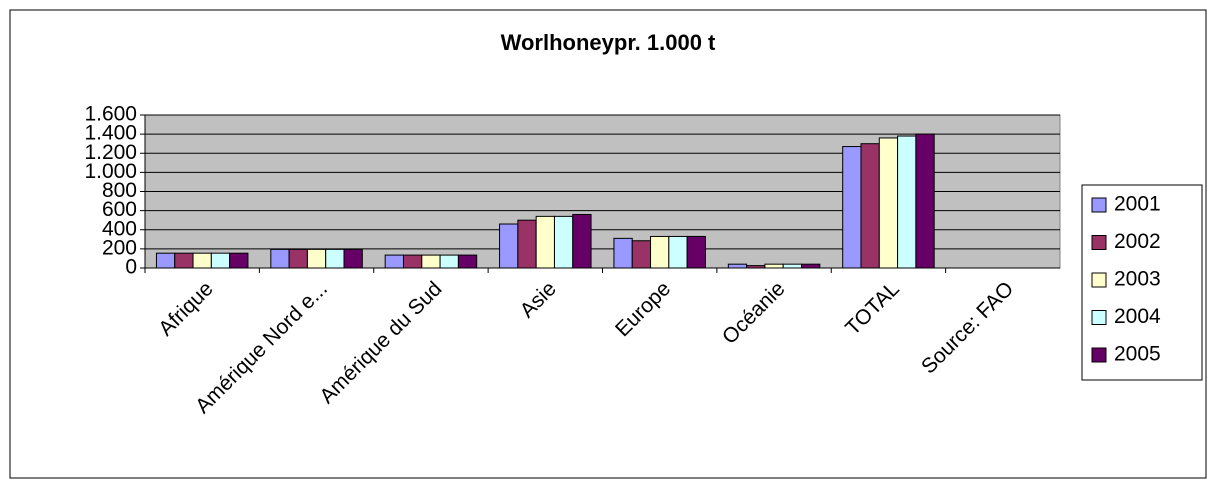 This screenshot has width=1217, height=486. What do you see at coordinates (1137, 316) in the screenshot?
I see `legend-label: 2004` at bounding box center [1137, 316].